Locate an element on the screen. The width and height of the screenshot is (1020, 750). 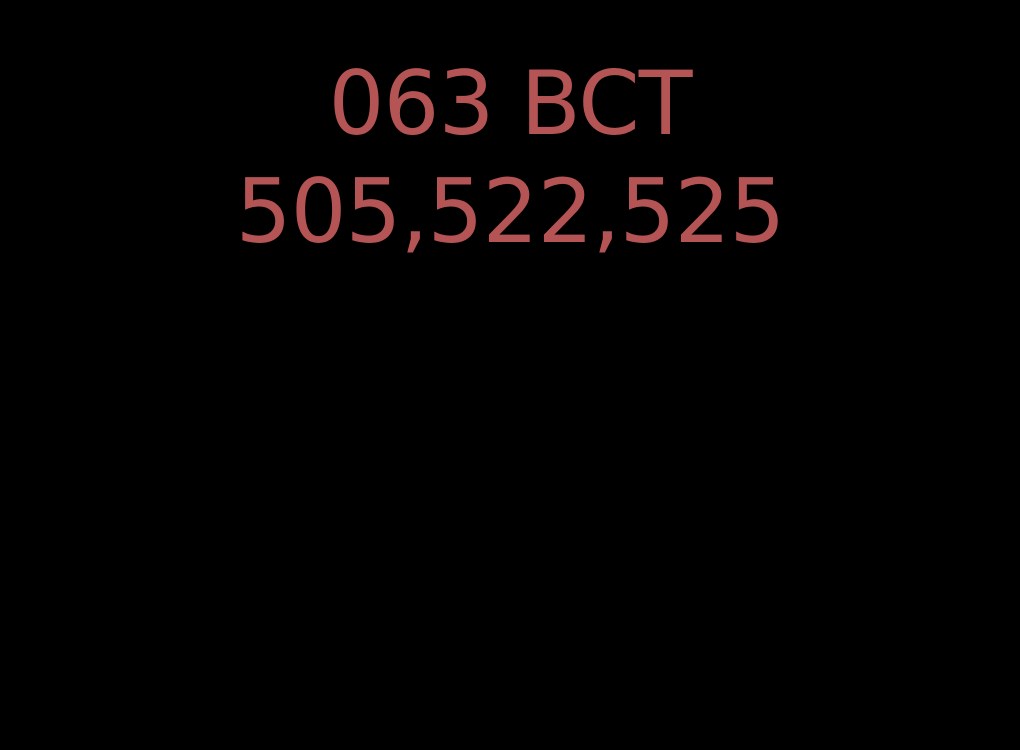
readout-line-2: 505,522,525 is located at coordinates (510, 211).